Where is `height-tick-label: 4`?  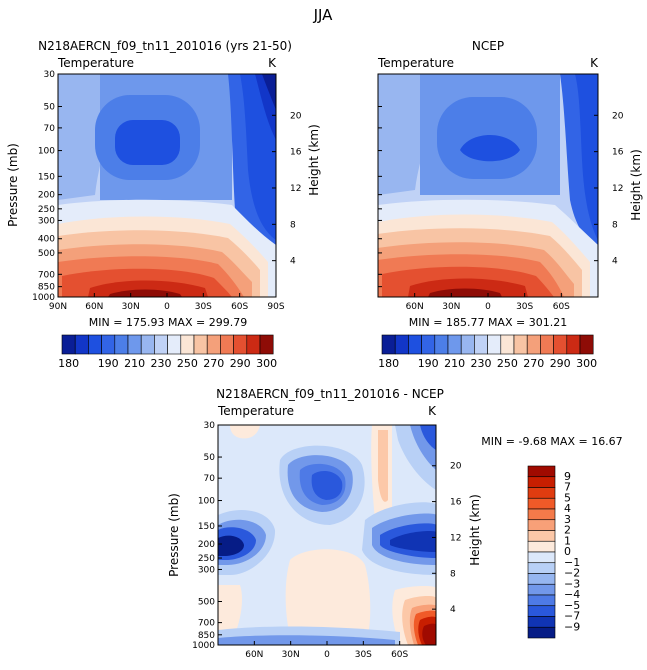
height-tick-label: 4 is located at coordinates (293, 262).